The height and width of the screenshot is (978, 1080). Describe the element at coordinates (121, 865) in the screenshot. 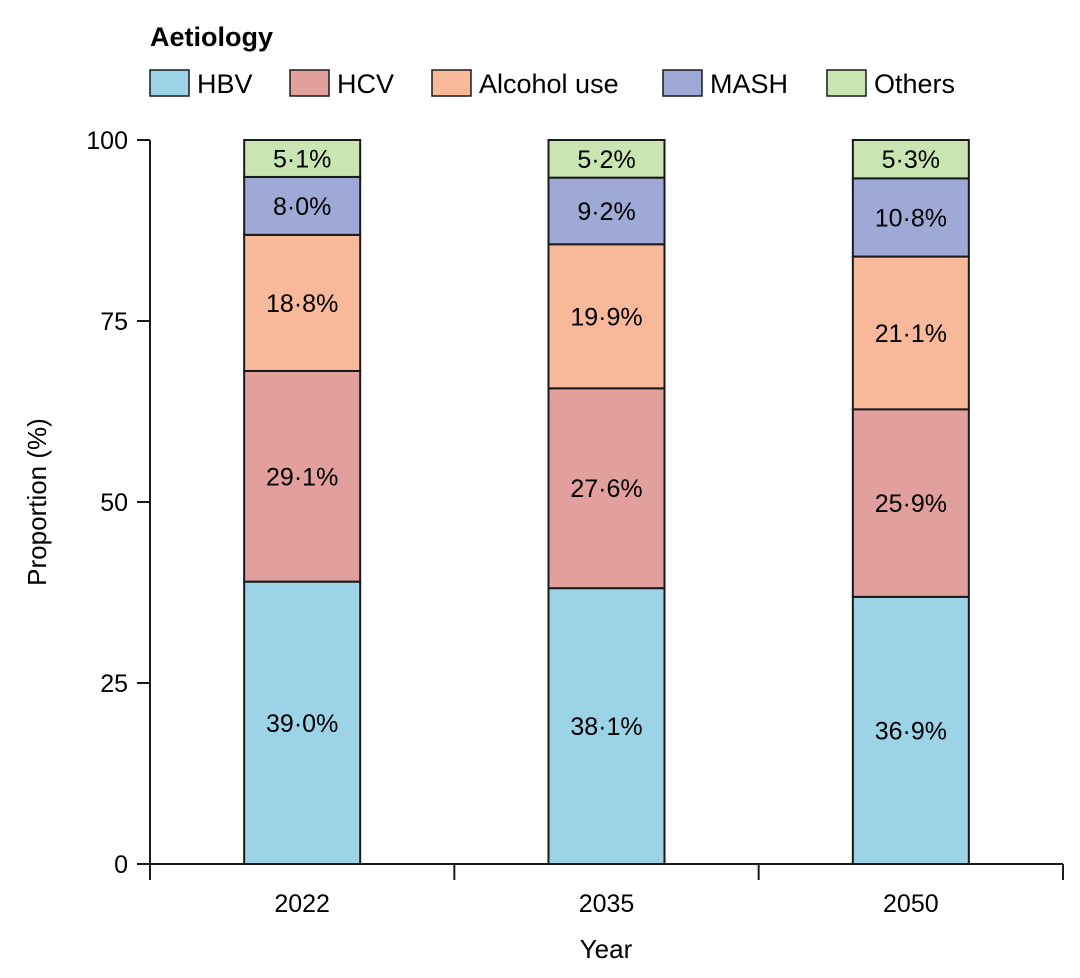

I see `y-tick-label-0: 0` at that location.